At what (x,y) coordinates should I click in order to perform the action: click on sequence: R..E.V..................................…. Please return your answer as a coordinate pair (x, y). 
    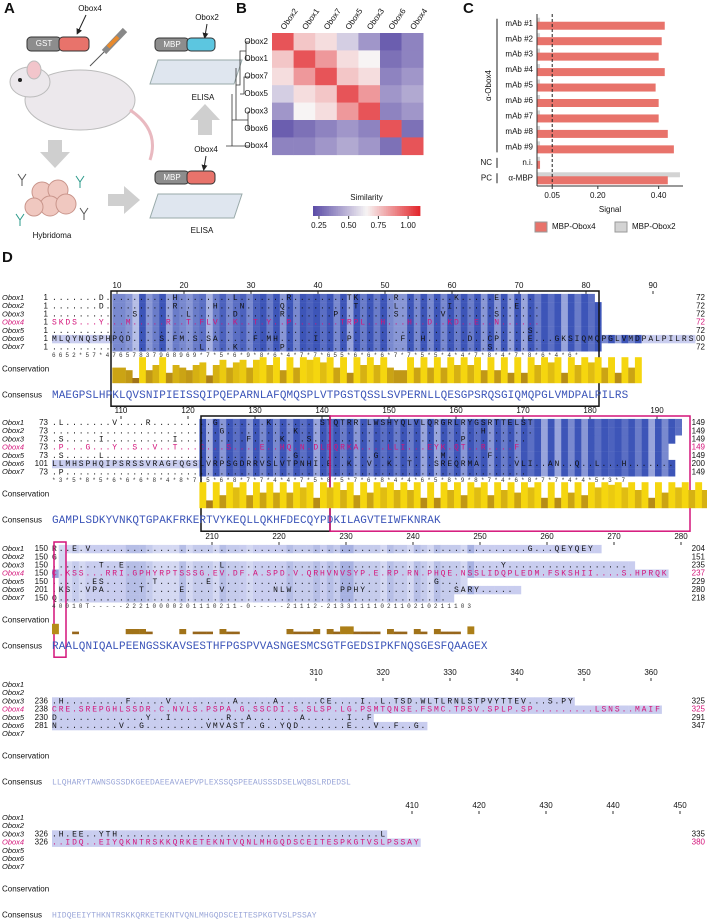
    Looking at the image, I should click on (323, 549).